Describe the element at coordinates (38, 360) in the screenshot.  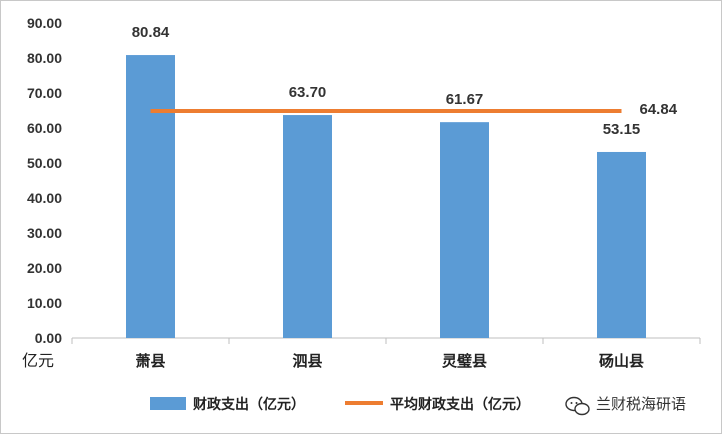
I see `y-axis-unit: 亿元` at that location.